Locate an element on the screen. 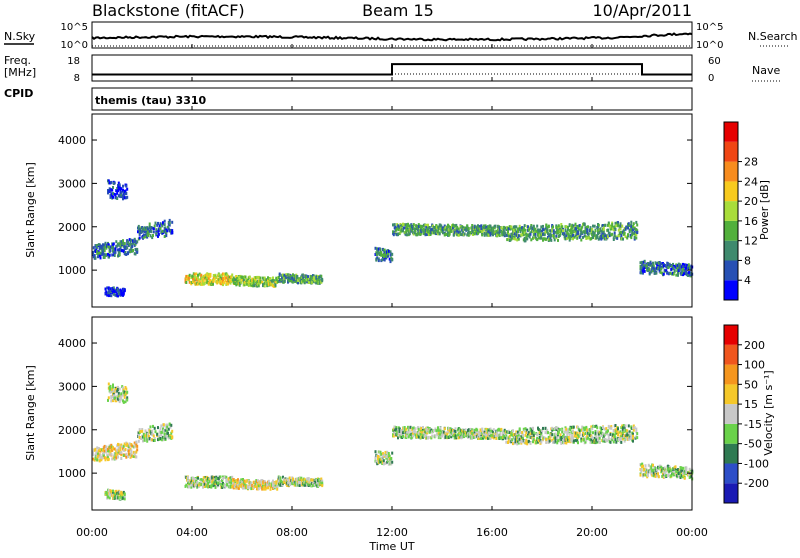  power-colorbar-tick: 20 is located at coordinates (751, 201).